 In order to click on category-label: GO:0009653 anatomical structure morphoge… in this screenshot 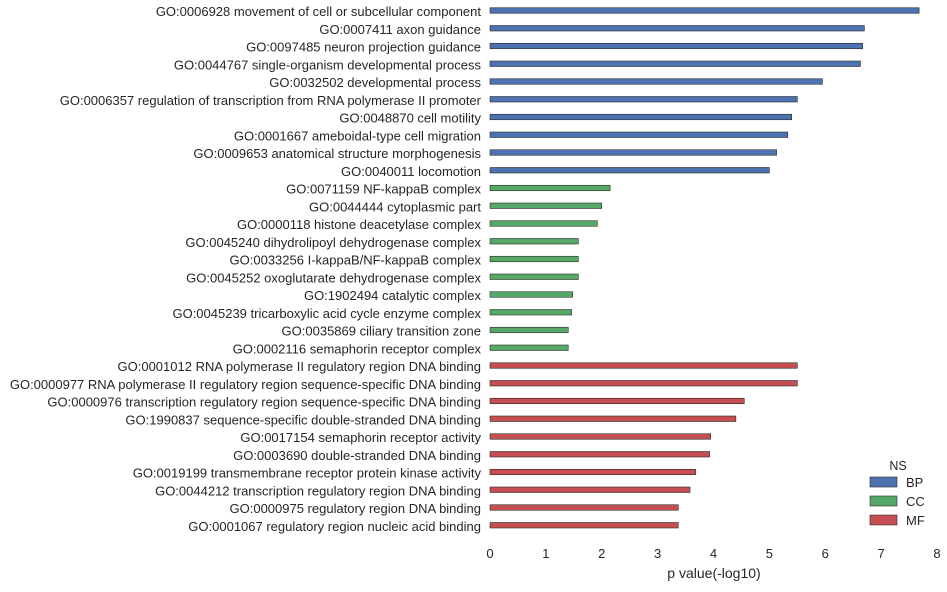, I will do `click(337, 153)`.